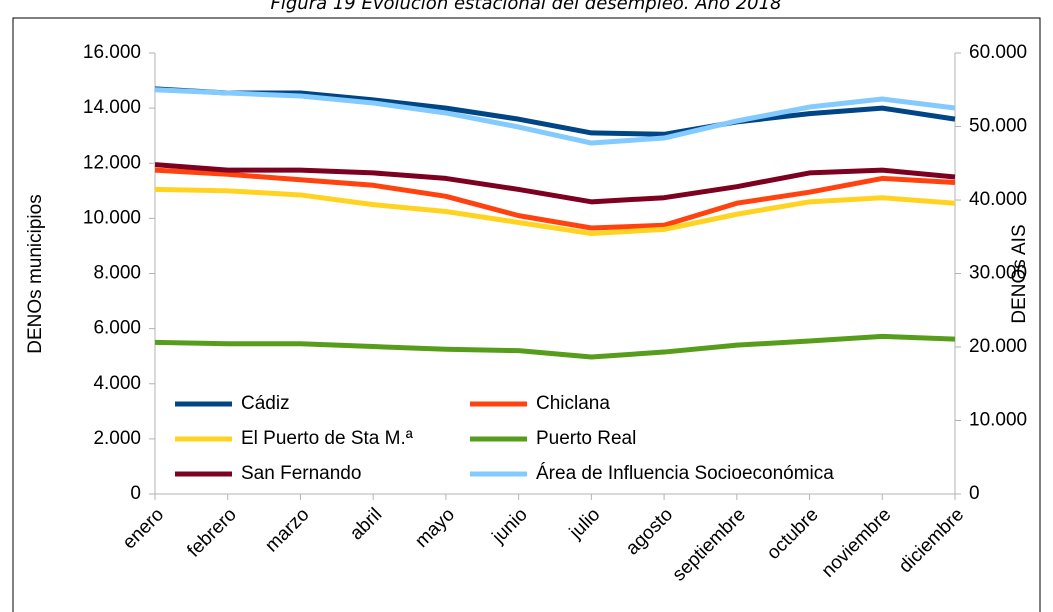  I want to click on x-tick-label: abril, so click(366, 524).